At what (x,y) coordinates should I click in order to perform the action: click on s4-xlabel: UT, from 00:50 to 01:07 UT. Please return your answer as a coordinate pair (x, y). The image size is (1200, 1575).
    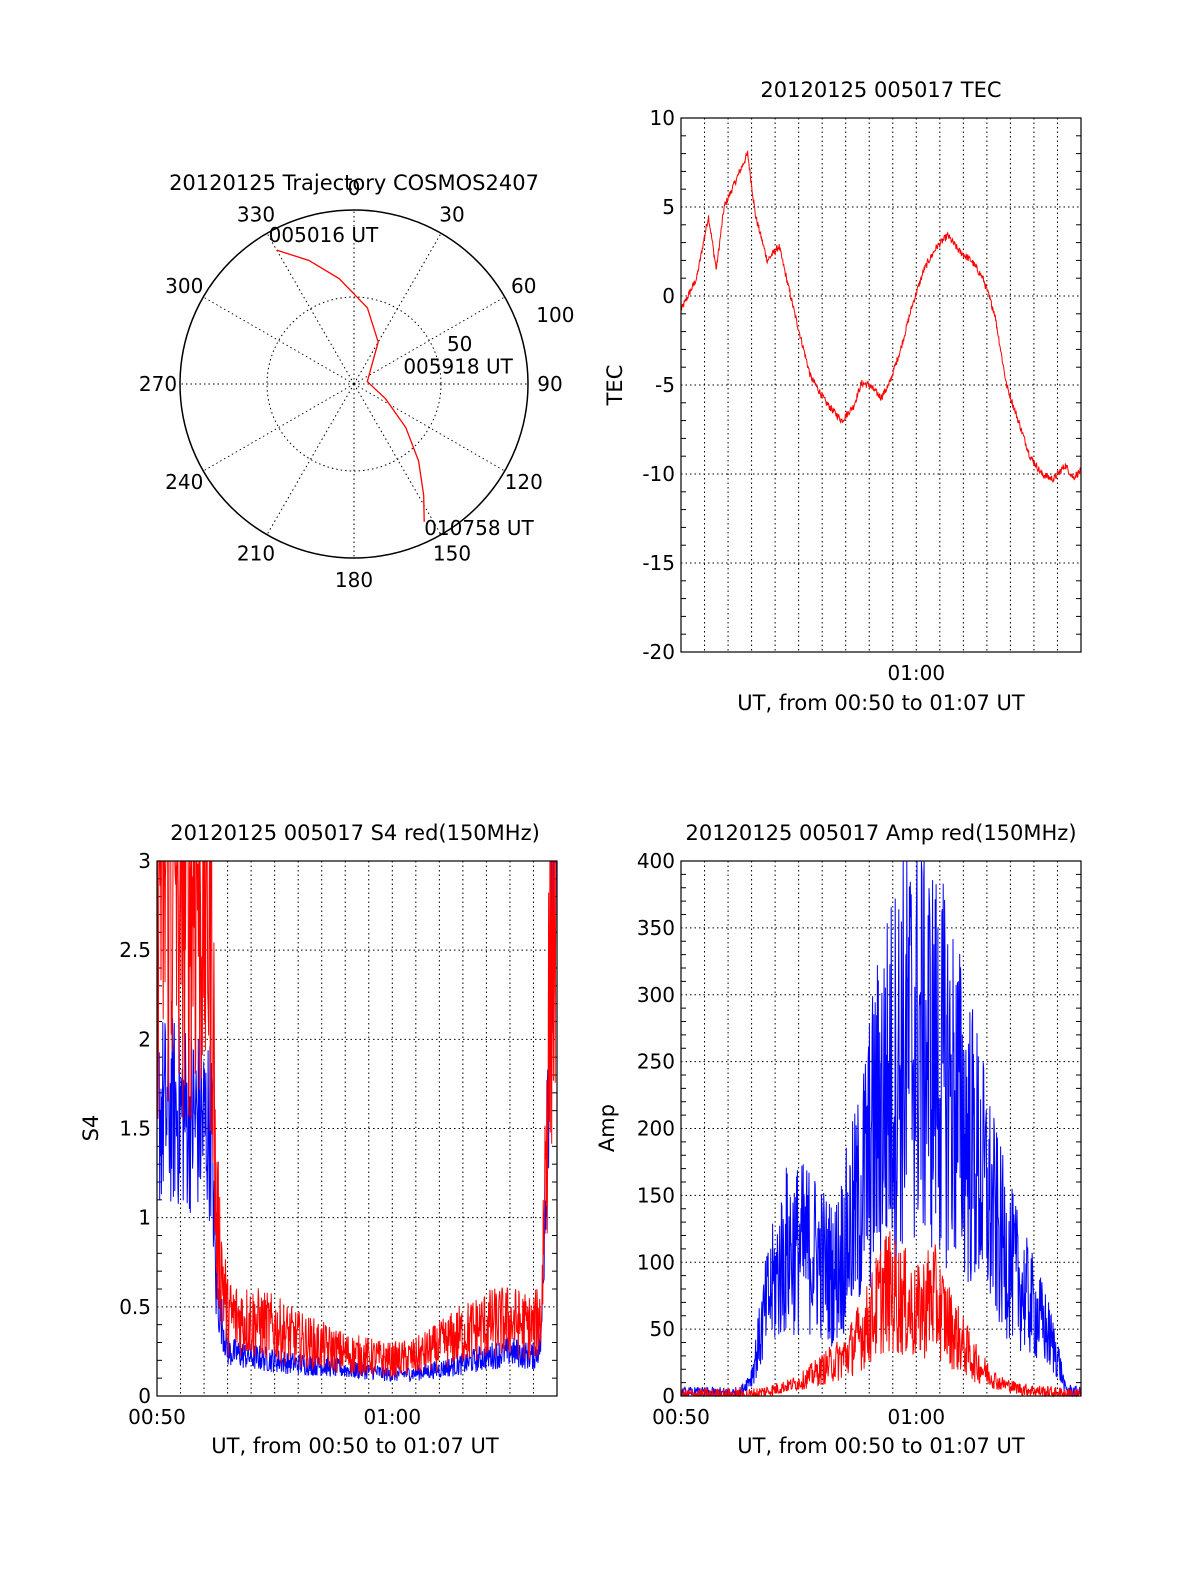
    Looking at the image, I should click on (355, 1446).